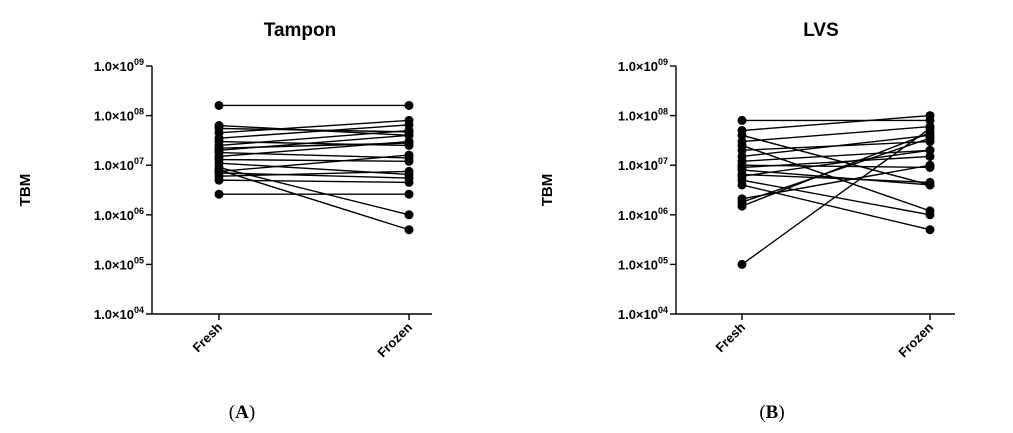 The image size is (1013, 433). I want to click on chart-title: LVS, so click(821, 30).